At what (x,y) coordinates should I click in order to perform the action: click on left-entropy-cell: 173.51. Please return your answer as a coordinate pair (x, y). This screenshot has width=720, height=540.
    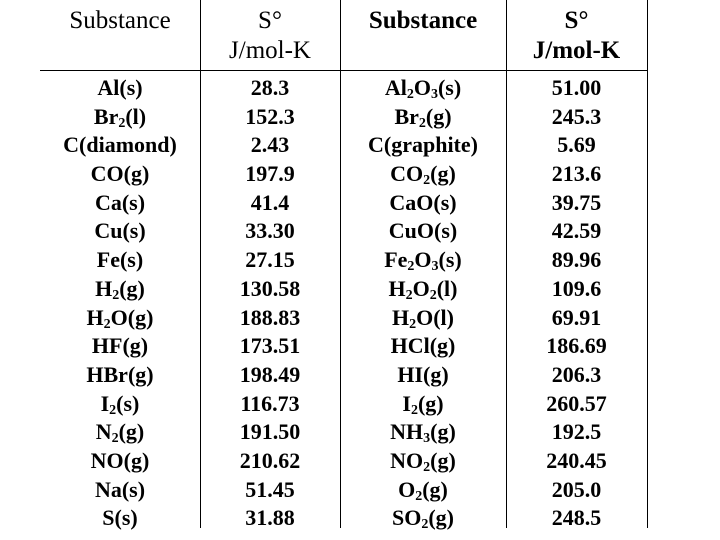
    Looking at the image, I should click on (270, 346).